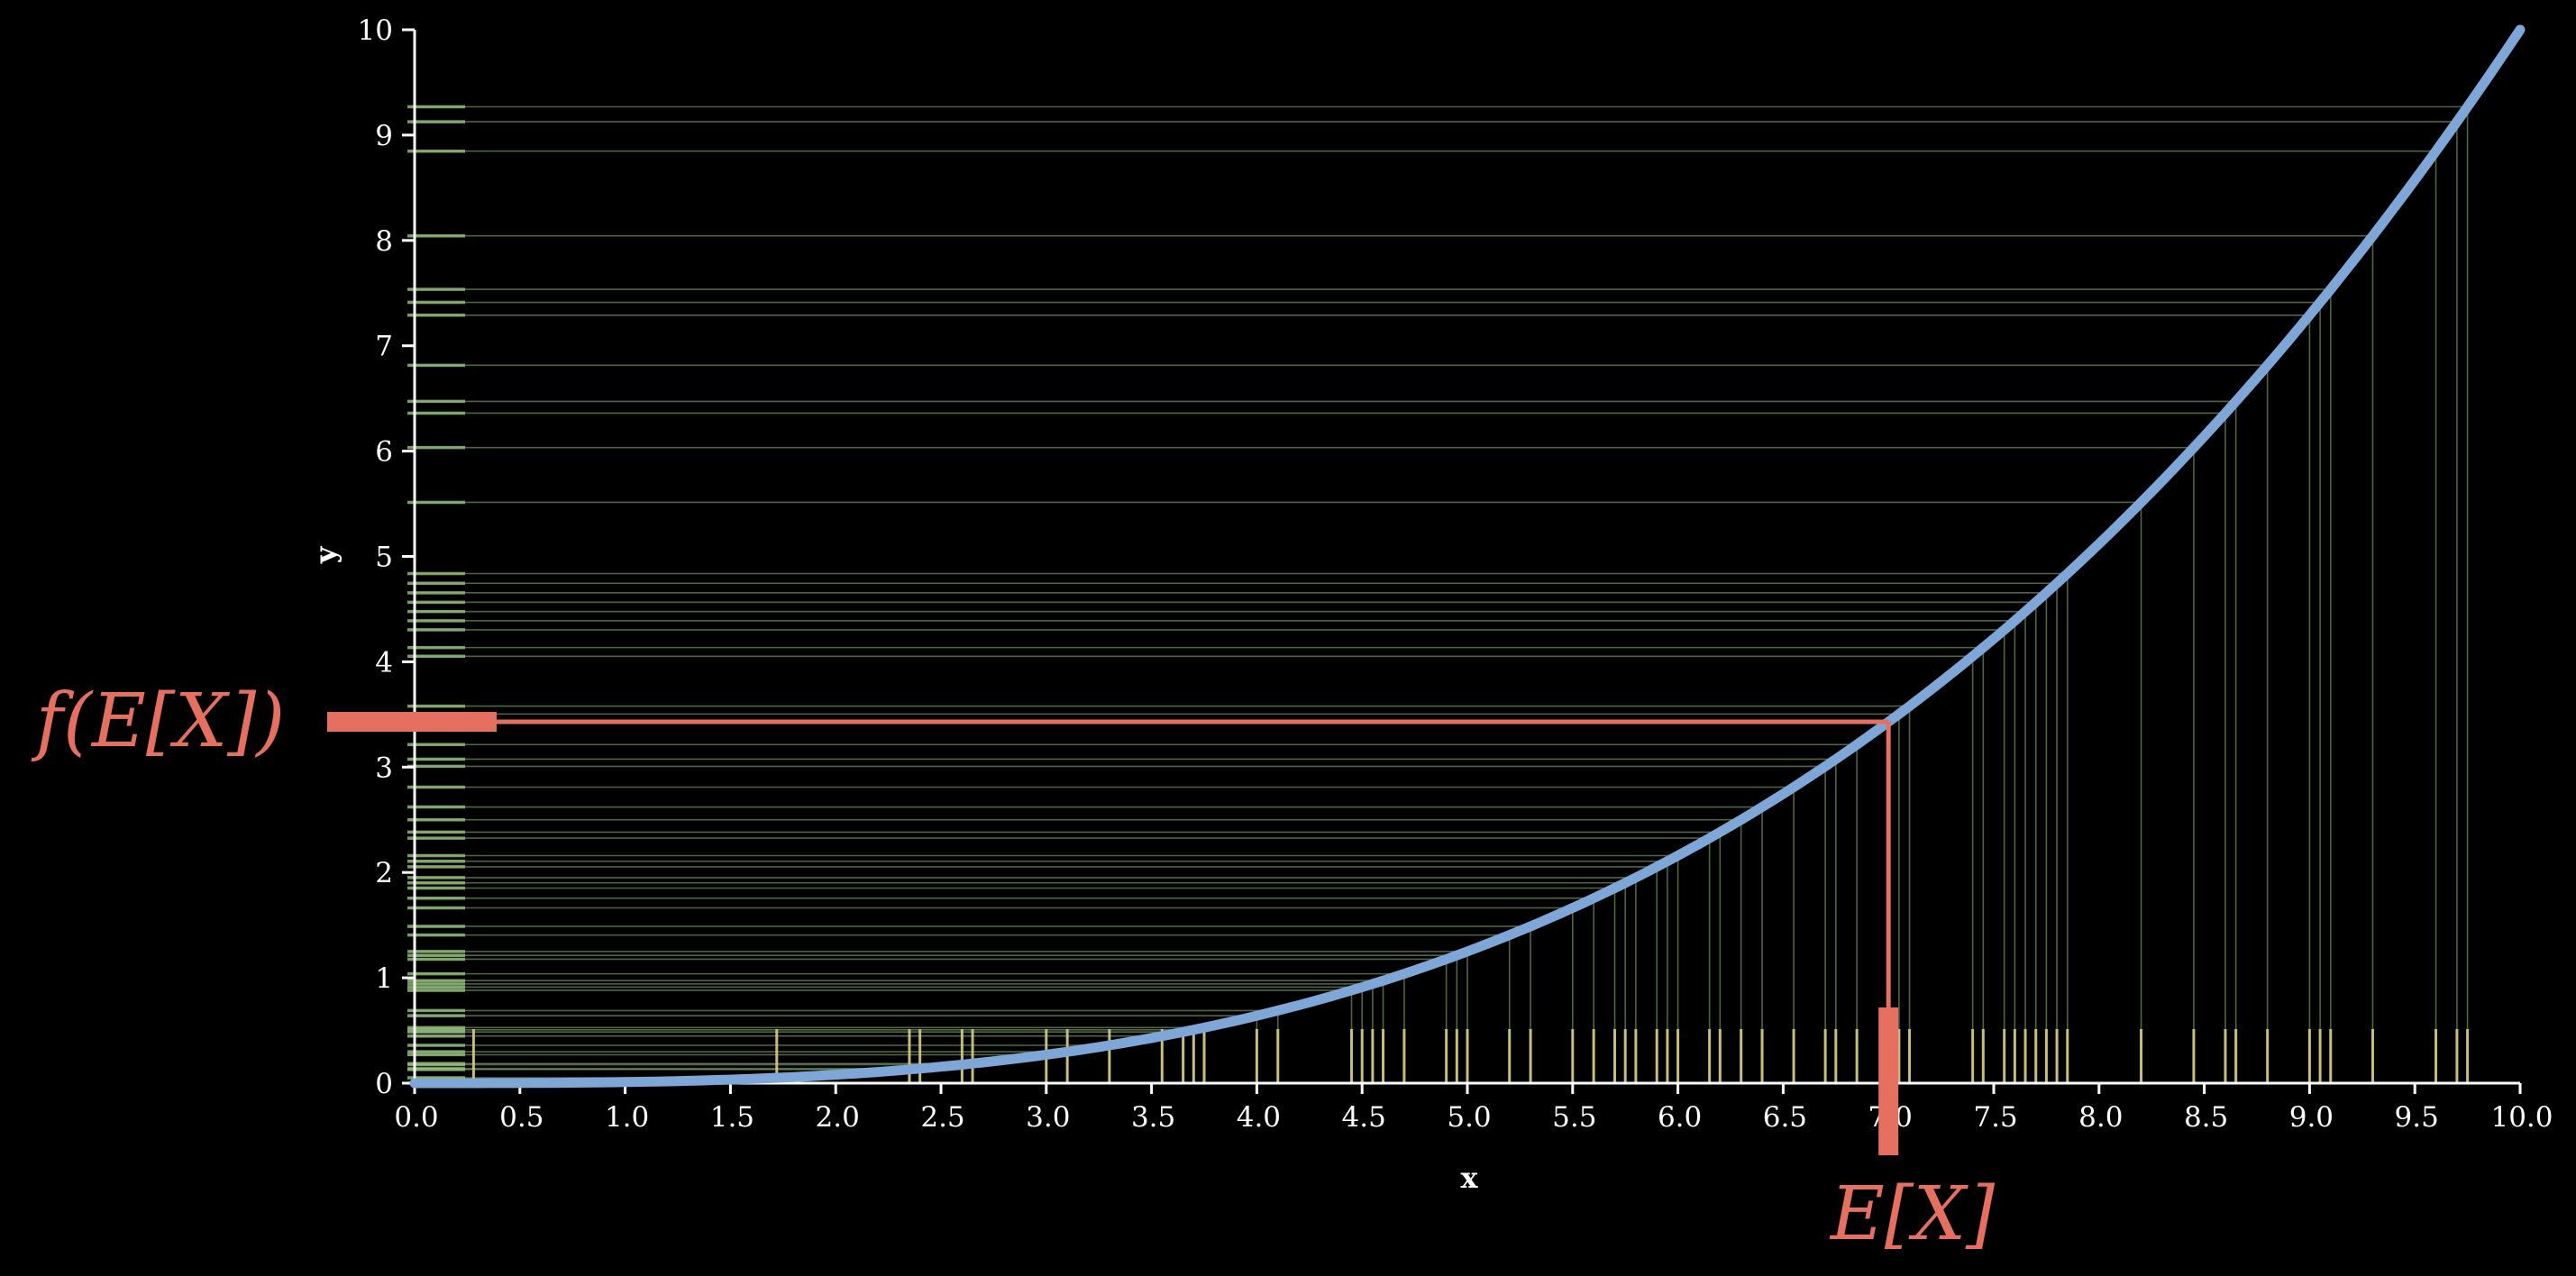 This screenshot has height=1276, width=2576. I want to click on x-tick-label: 9.0, so click(2311, 1117).